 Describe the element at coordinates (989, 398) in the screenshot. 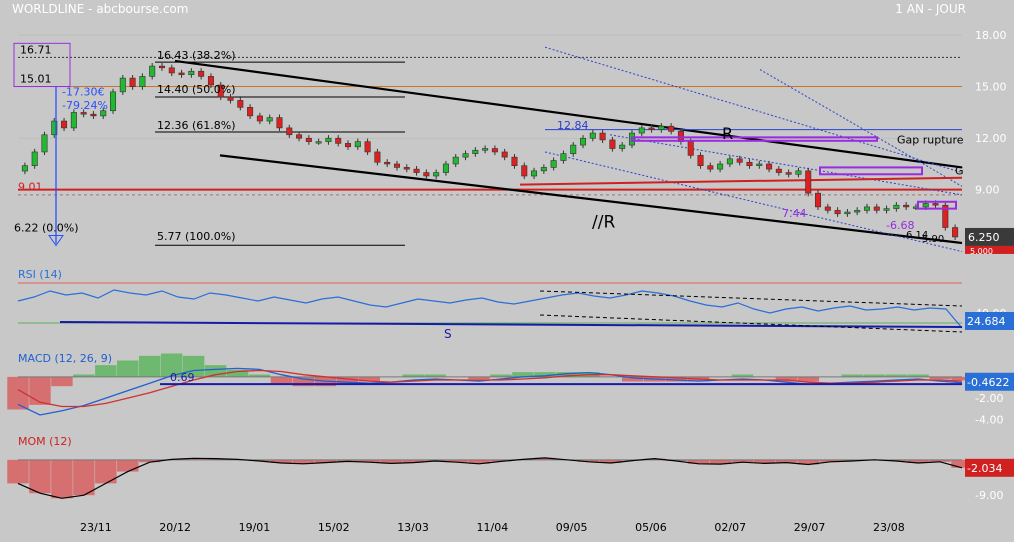

I see `macd-tick-label: -2.00` at that location.